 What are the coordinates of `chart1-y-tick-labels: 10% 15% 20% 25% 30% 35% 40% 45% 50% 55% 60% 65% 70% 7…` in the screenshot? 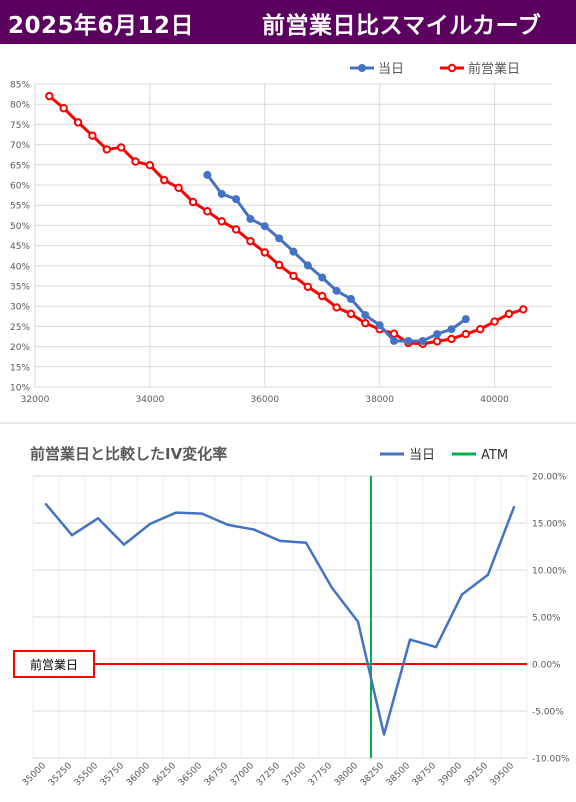 It's located at (20, 237).